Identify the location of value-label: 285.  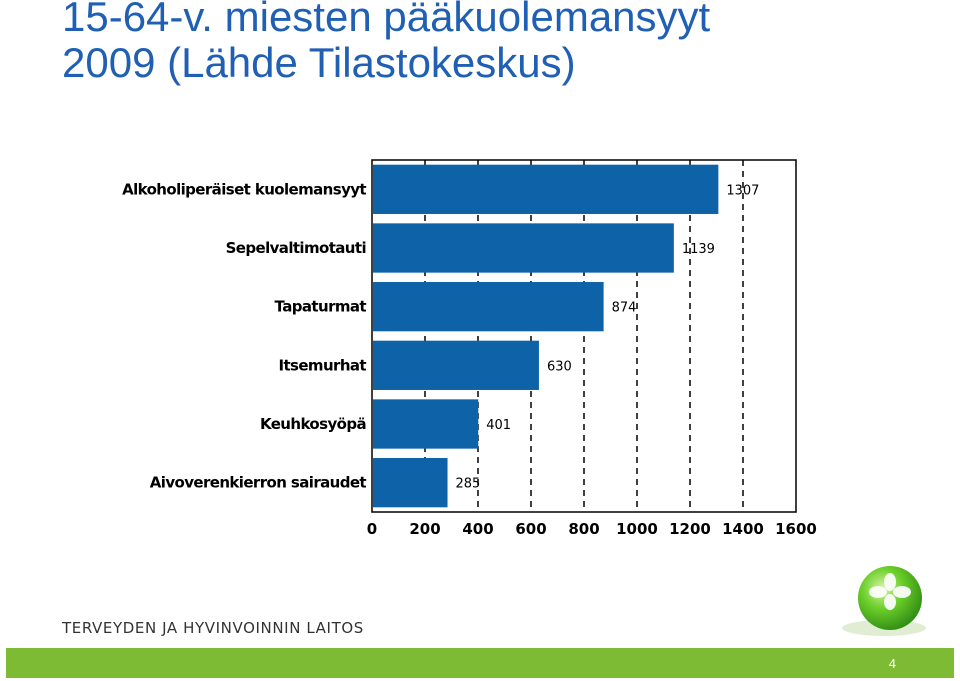
(468, 484).